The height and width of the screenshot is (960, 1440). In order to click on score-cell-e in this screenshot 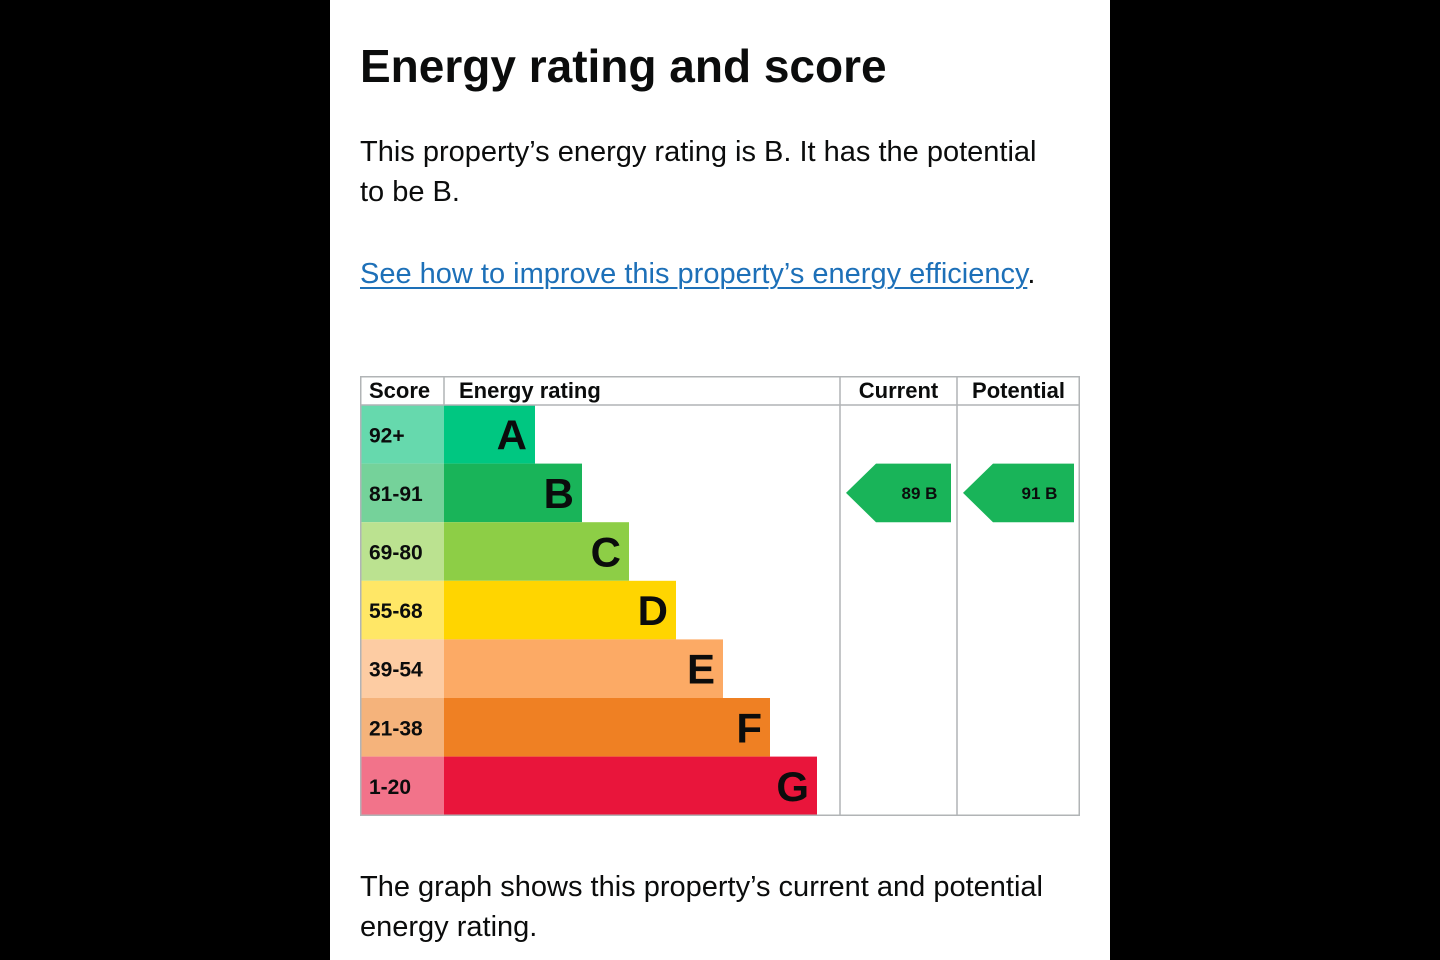, I will do `click(402, 668)`.